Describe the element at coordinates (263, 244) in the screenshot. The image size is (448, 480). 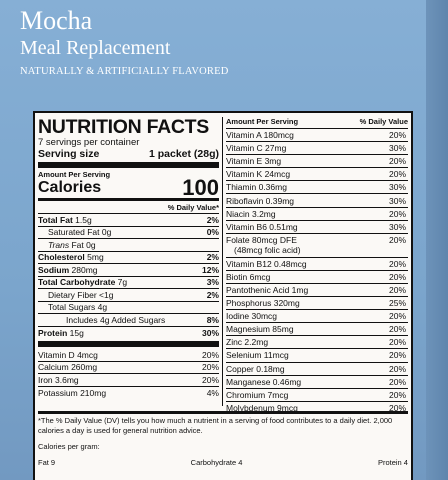
I see `vitamin-name: Folate 80mcg DFE (48mcg folic acid)` at that location.